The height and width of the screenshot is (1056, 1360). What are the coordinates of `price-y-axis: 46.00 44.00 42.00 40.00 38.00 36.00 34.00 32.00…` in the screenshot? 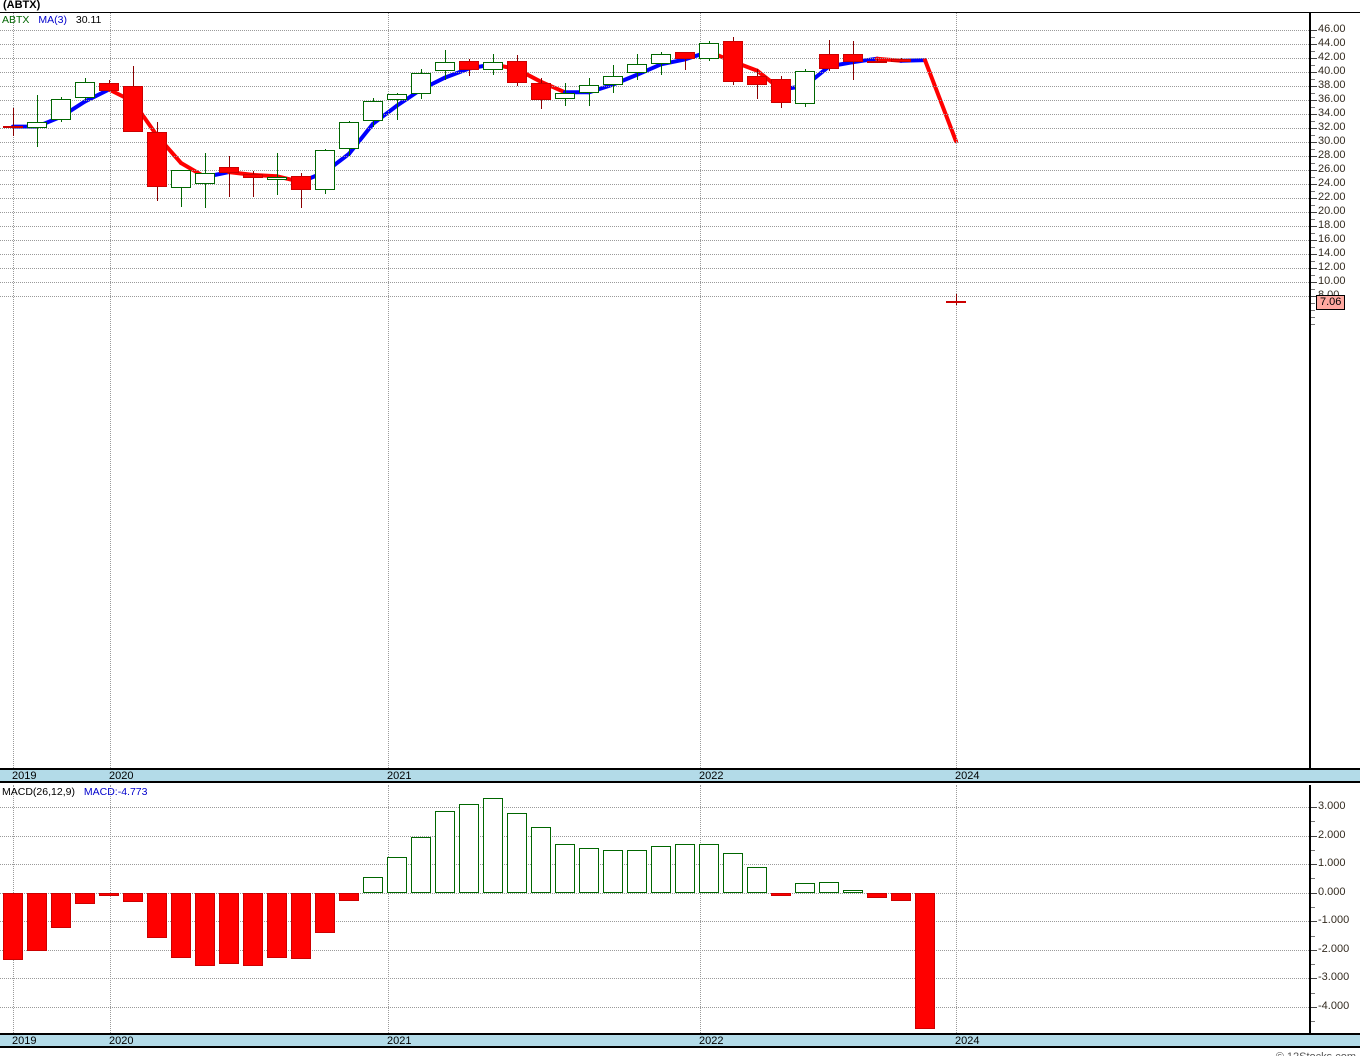 It's located at (1335, 390).